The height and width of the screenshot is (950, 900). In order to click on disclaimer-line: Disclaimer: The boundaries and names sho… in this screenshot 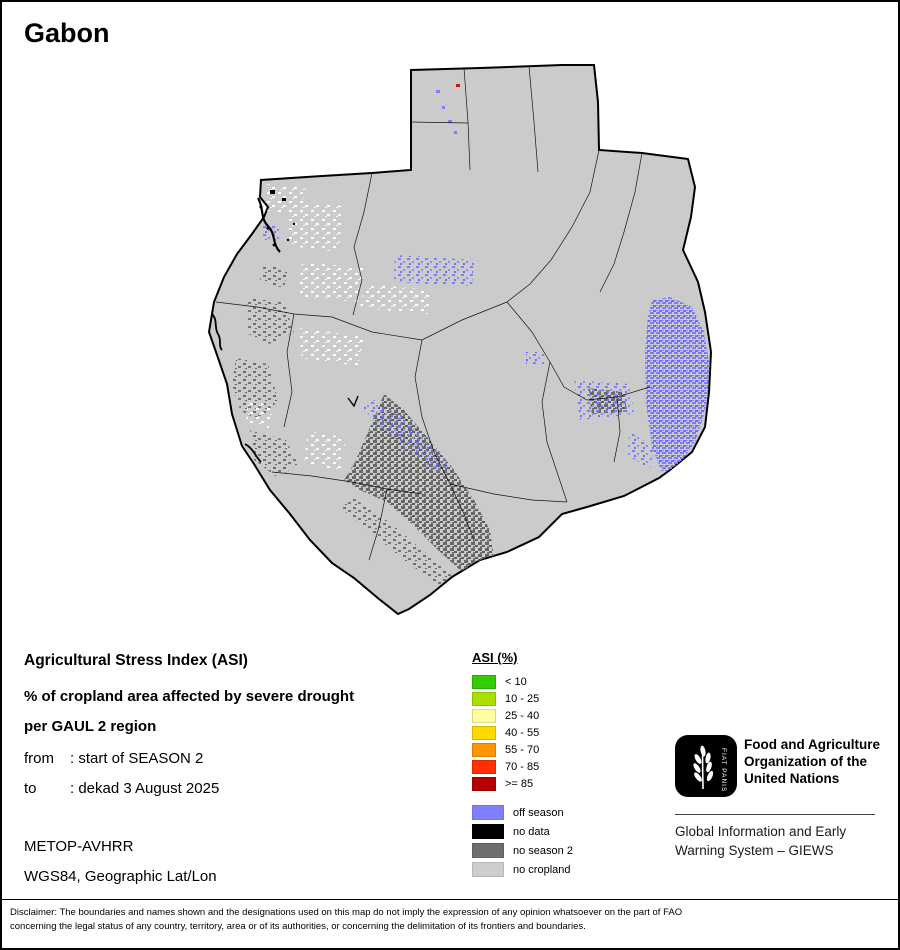, I will do `click(346, 912)`.